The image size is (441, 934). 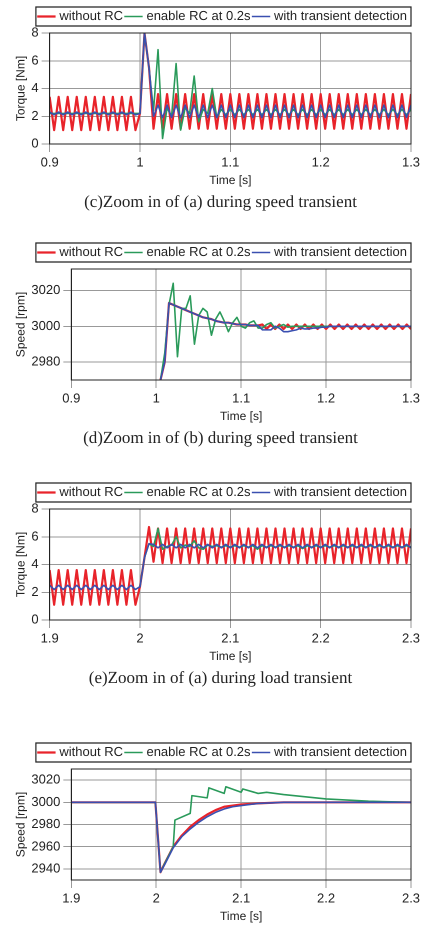 I want to click on text: (c)Zoom in of (a) during speed transient, so click(x=220, y=202).